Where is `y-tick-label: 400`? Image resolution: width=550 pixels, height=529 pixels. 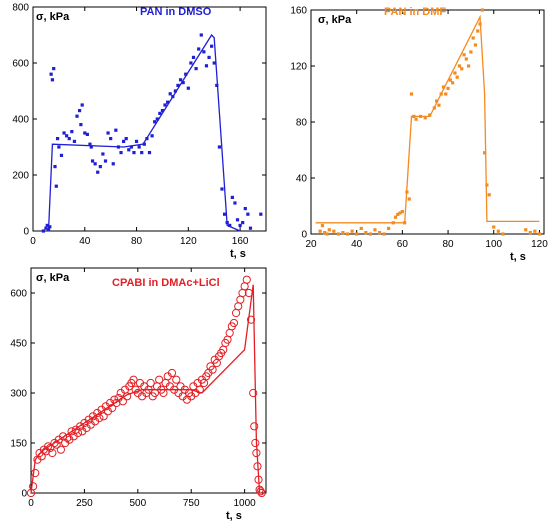 y-tick-label: 400 is located at coordinates (20, 120).